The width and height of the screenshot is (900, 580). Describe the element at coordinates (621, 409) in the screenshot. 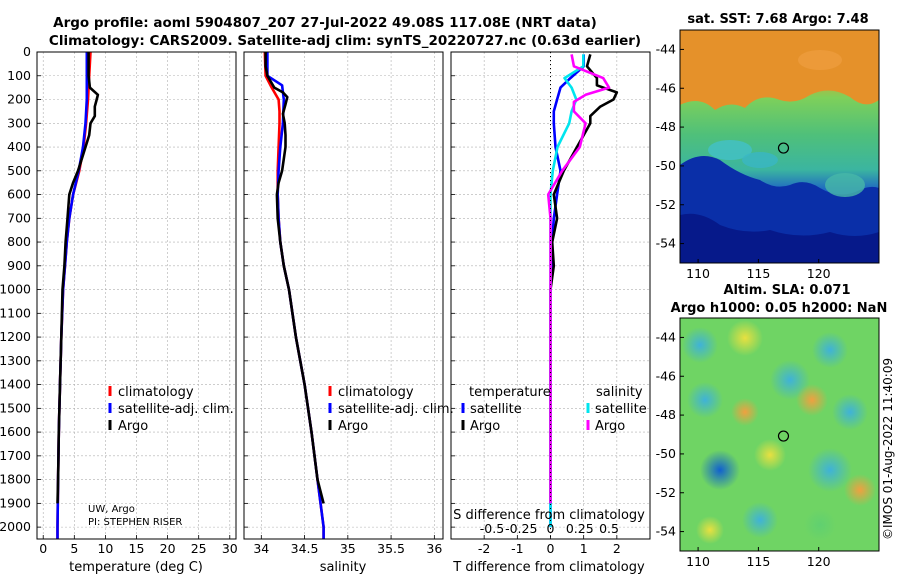

I see `legend-label-s-satellite: satellite` at that location.